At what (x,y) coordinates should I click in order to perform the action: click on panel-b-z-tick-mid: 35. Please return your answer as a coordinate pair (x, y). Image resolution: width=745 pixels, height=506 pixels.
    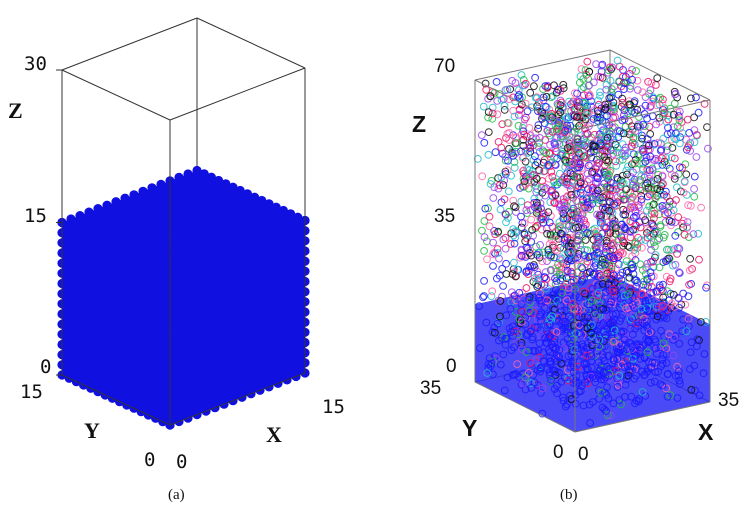
    Looking at the image, I should click on (444, 216).